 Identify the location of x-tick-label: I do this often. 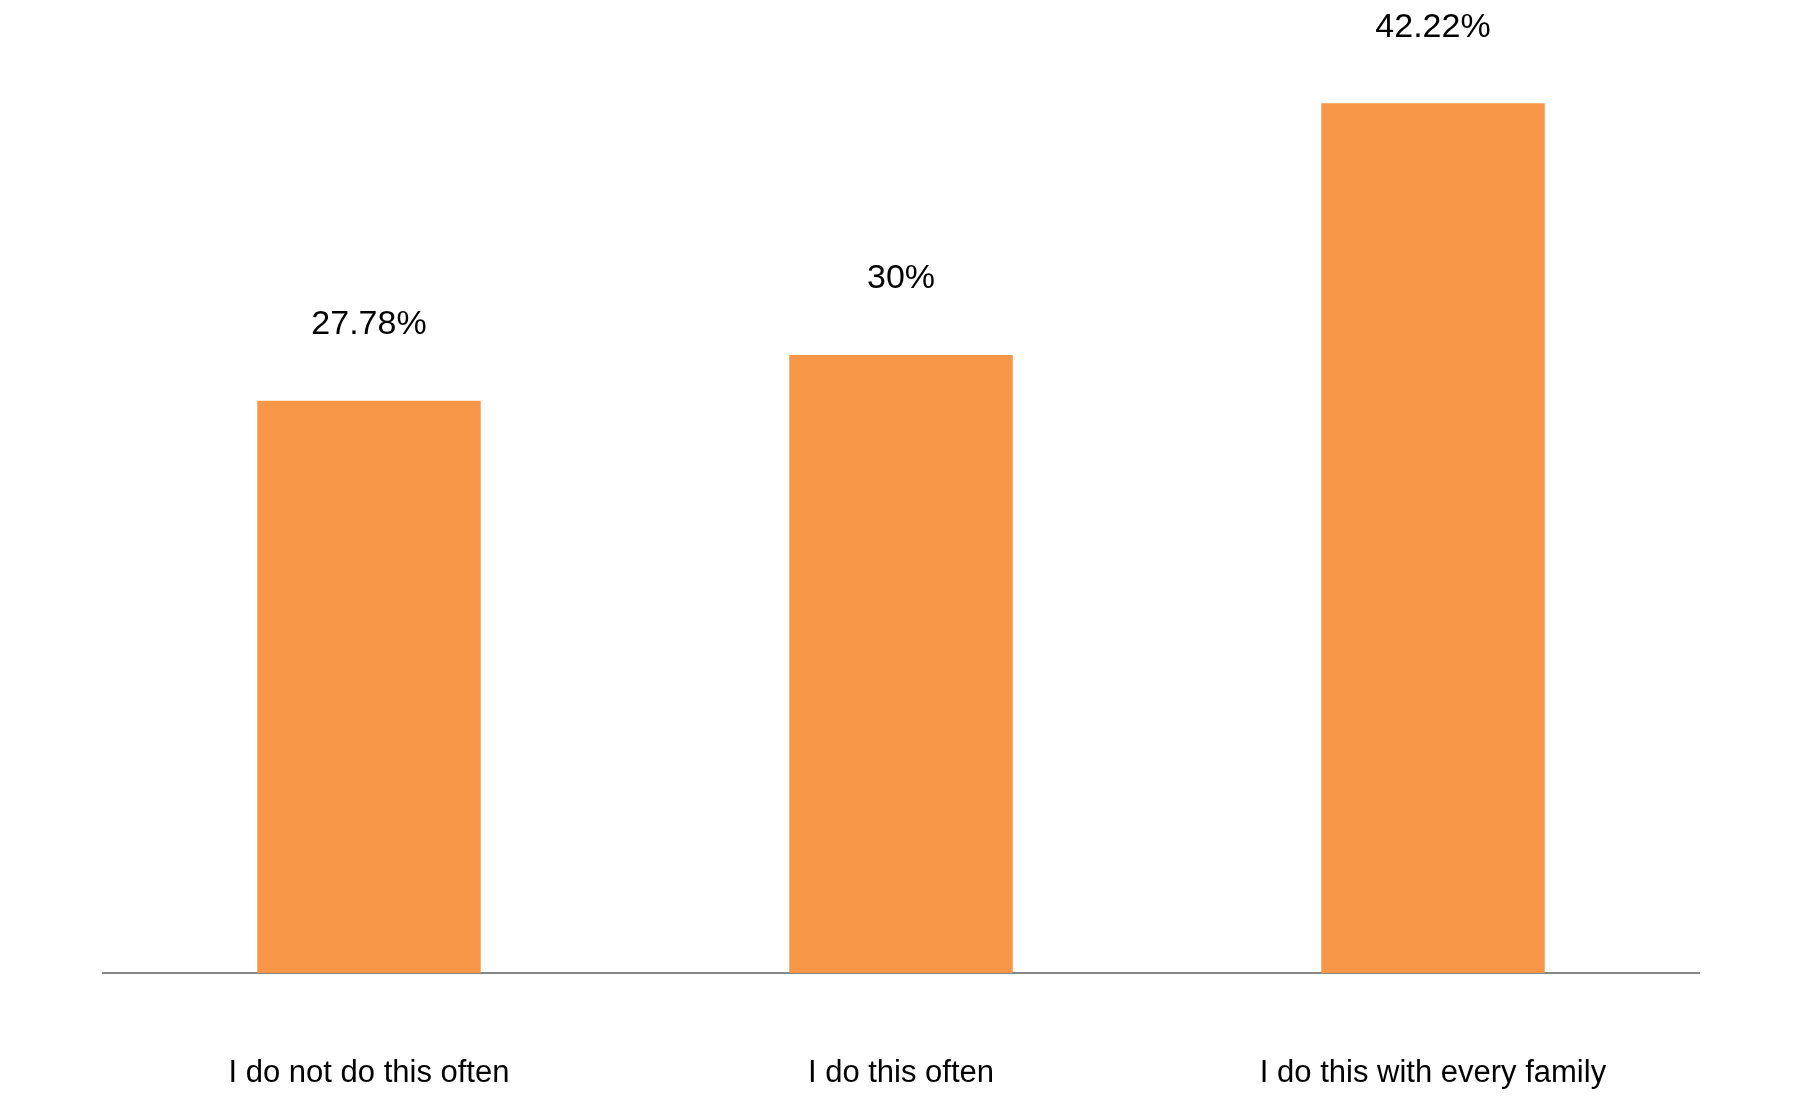
(901, 1072).